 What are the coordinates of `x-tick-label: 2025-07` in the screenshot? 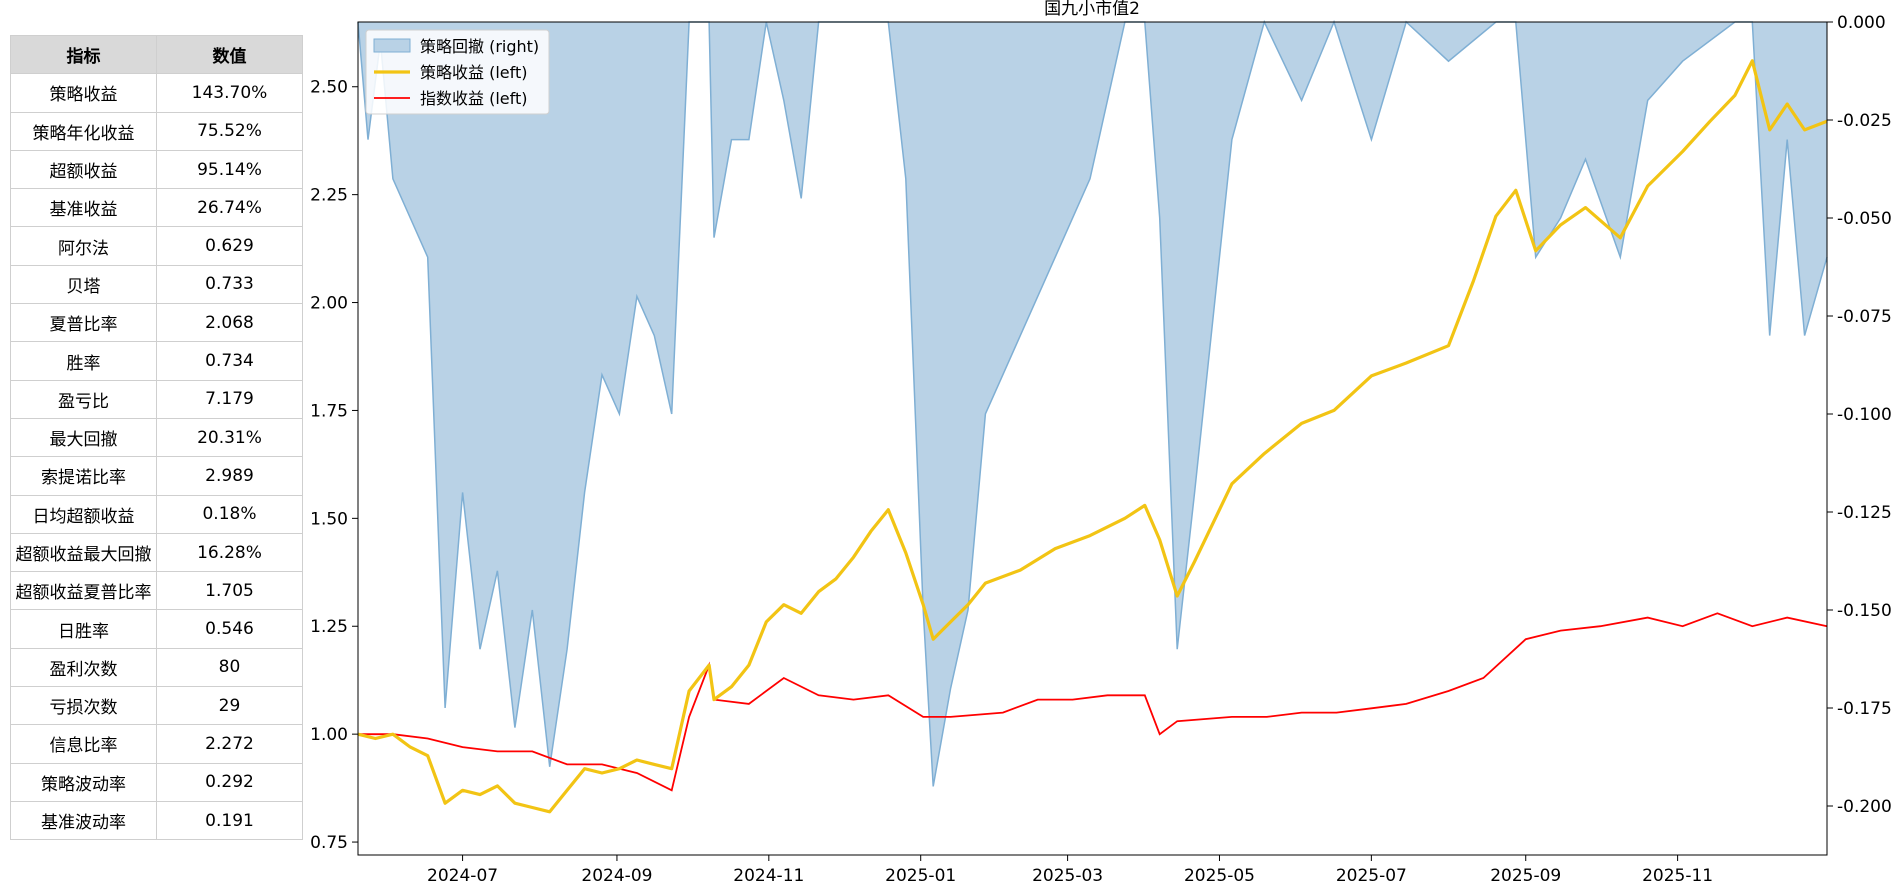 It's located at (1371, 876).